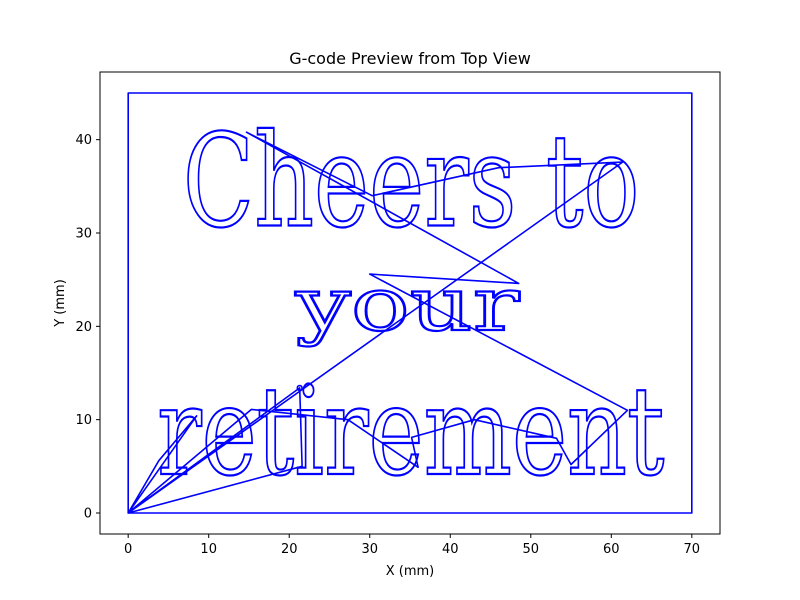  Describe the element at coordinates (60, 303) in the screenshot. I see `y-axis-label: Y (mm)` at that location.